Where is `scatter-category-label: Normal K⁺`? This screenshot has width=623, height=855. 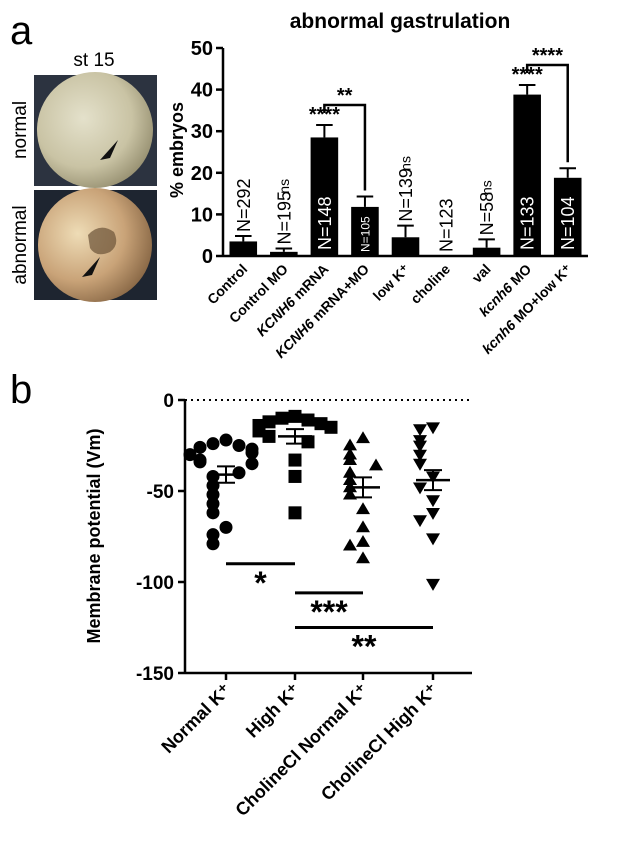
scatter-category-label: Normal K⁺ is located at coordinates (195, 718).